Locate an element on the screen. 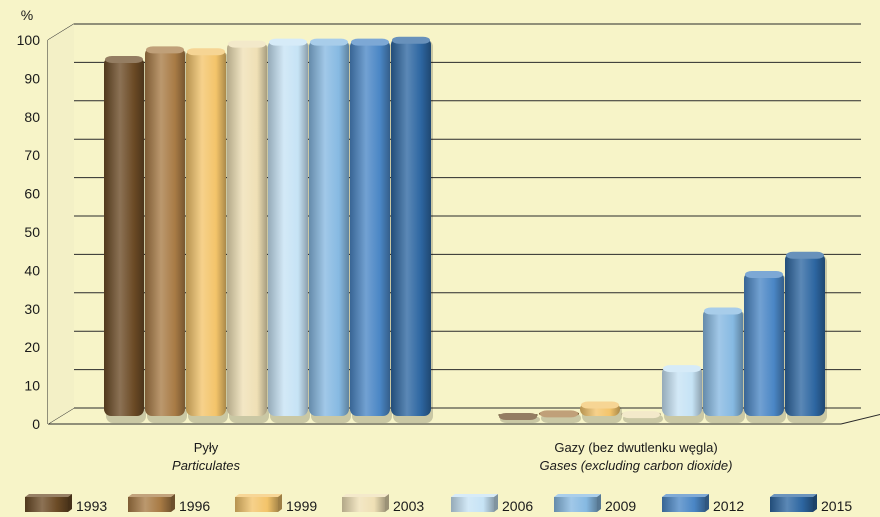 This screenshot has width=880, height=517. legend: 1993 1996 1999 2003 2006 2009 2012 2015 is located at coordinates (438, 504).